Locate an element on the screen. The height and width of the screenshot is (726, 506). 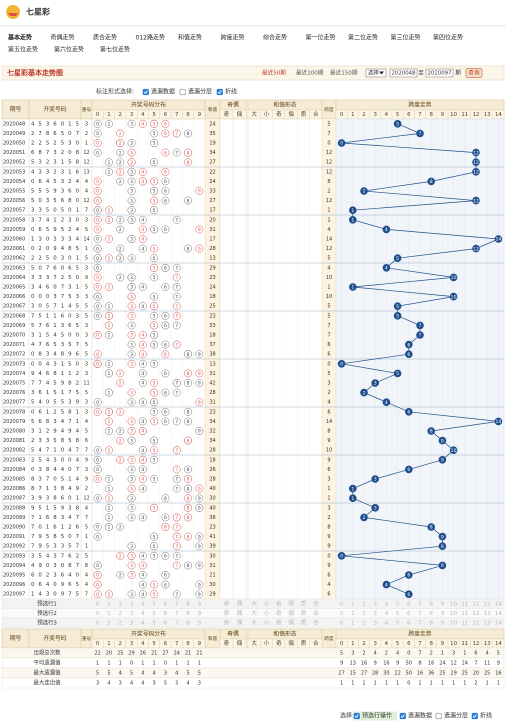
nav-link: 和值走势 is located at coordinates (190, 38).